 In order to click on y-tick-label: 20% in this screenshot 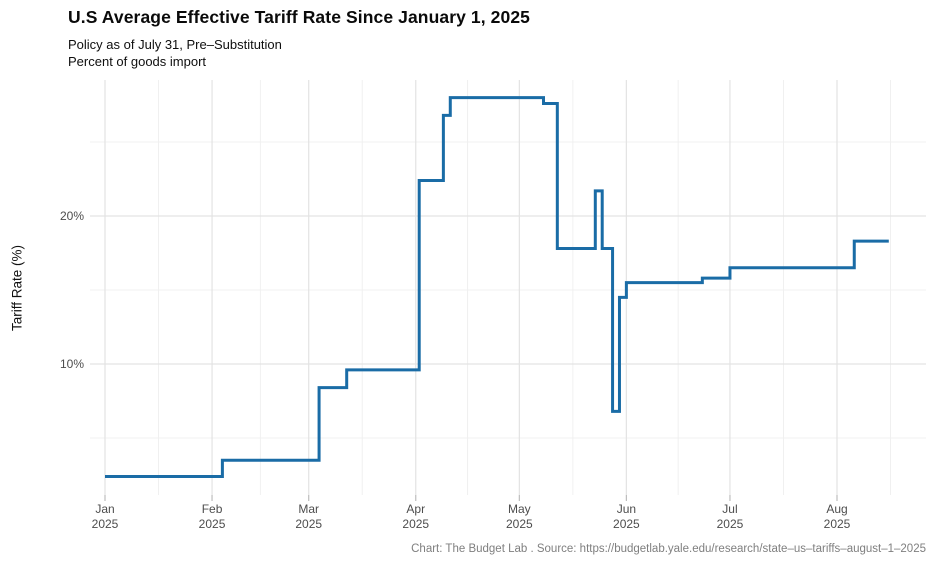, I will do `click(71, 216)`.